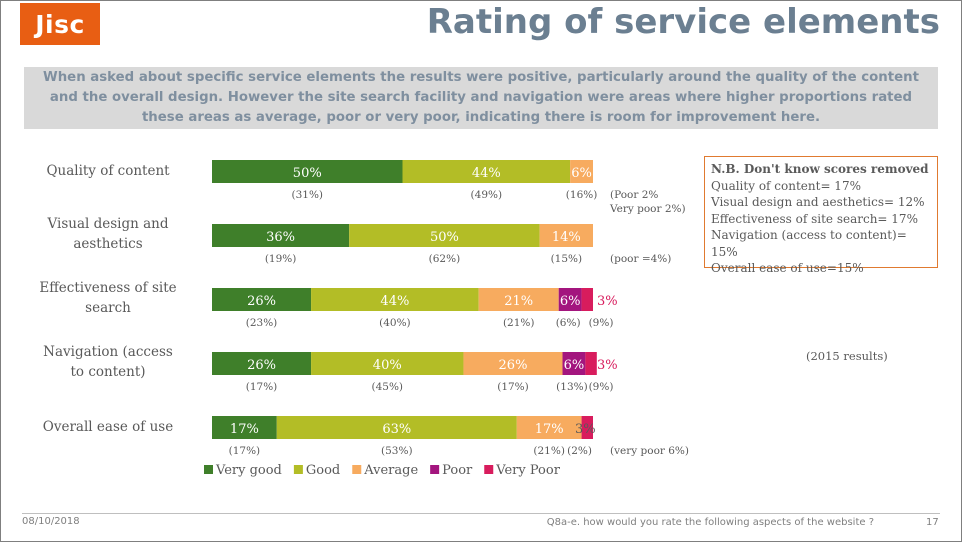 This screenshot has height=542, width=962. I want to click on category-label: Effectiveness of site search, so click(108, 298).